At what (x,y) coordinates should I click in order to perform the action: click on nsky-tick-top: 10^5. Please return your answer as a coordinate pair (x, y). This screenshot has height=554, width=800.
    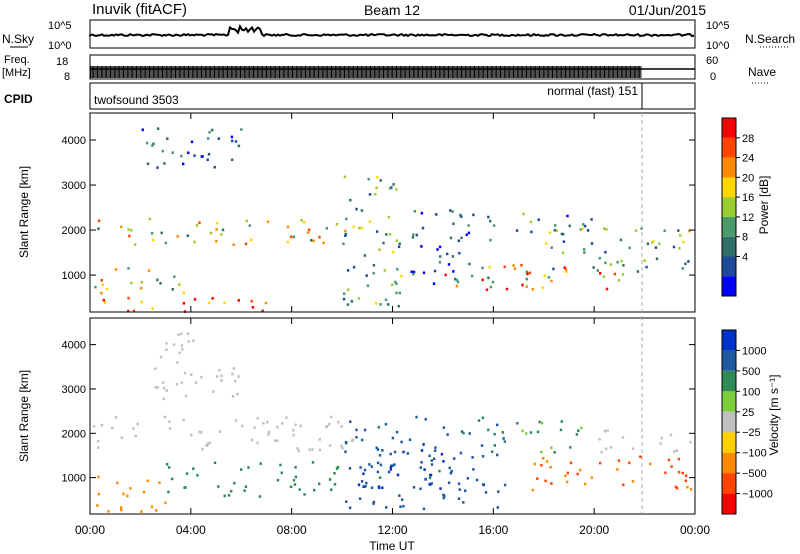
    Looking at the image, I should click on (60, 26).